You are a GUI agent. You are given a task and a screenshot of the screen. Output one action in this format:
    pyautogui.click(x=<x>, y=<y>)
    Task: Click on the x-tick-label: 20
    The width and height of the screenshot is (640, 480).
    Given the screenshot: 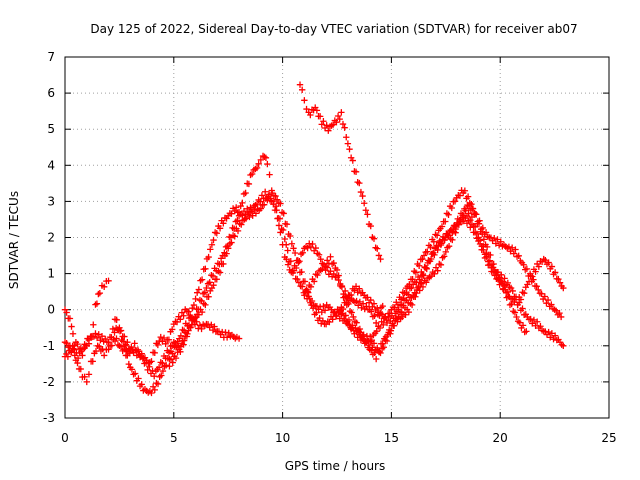 What is the action you would take?
    pyautogui.click(x=500, y=438)
    